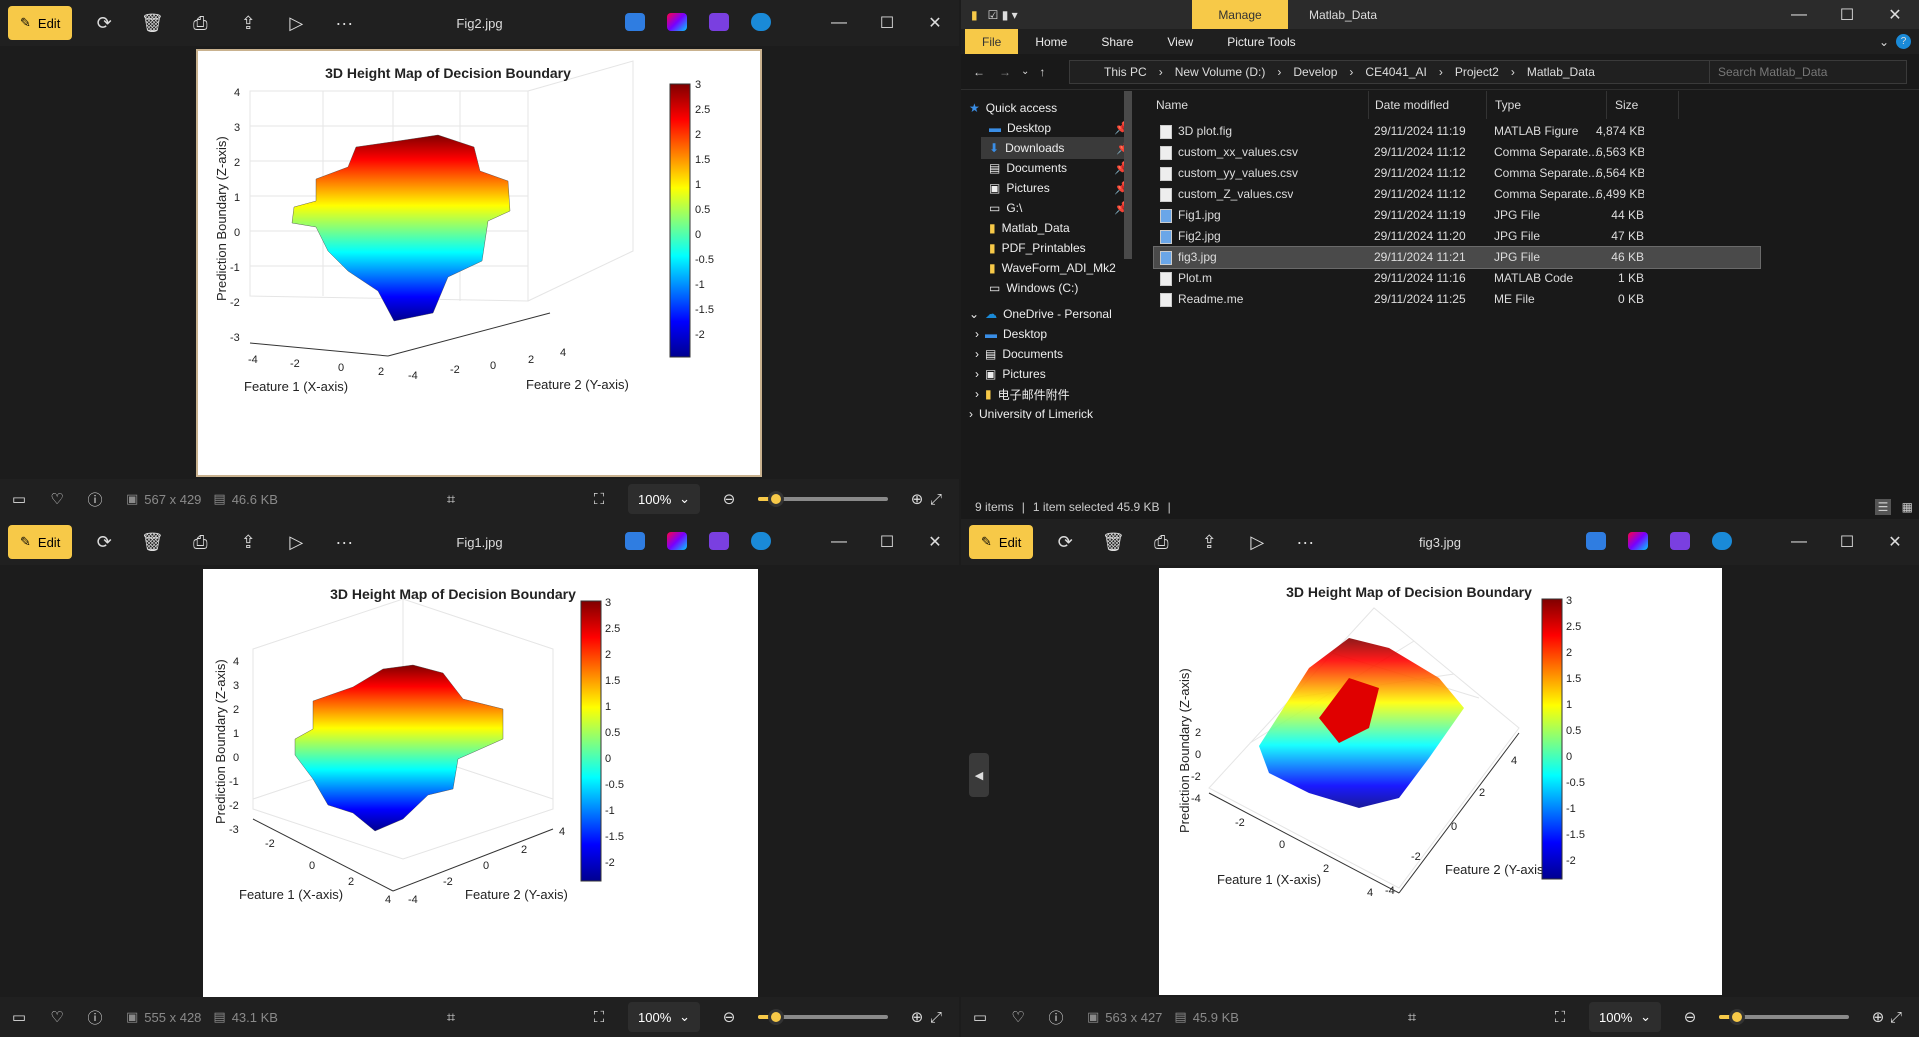  Describe the element at coordinates (1034, 288) in the screenshot. I see `nav-windows-c: ▭ Windows (C:)` at that location.